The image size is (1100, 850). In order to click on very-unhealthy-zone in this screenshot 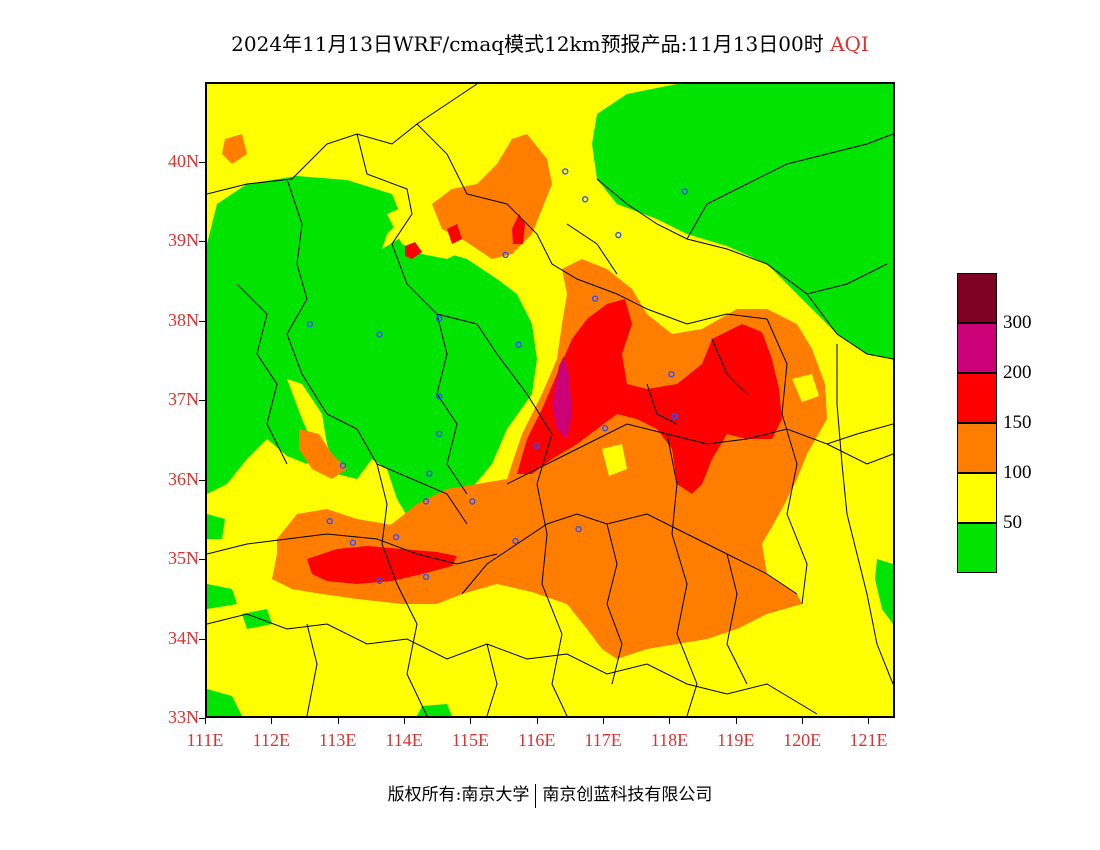, I will do `click(562, 397)`.